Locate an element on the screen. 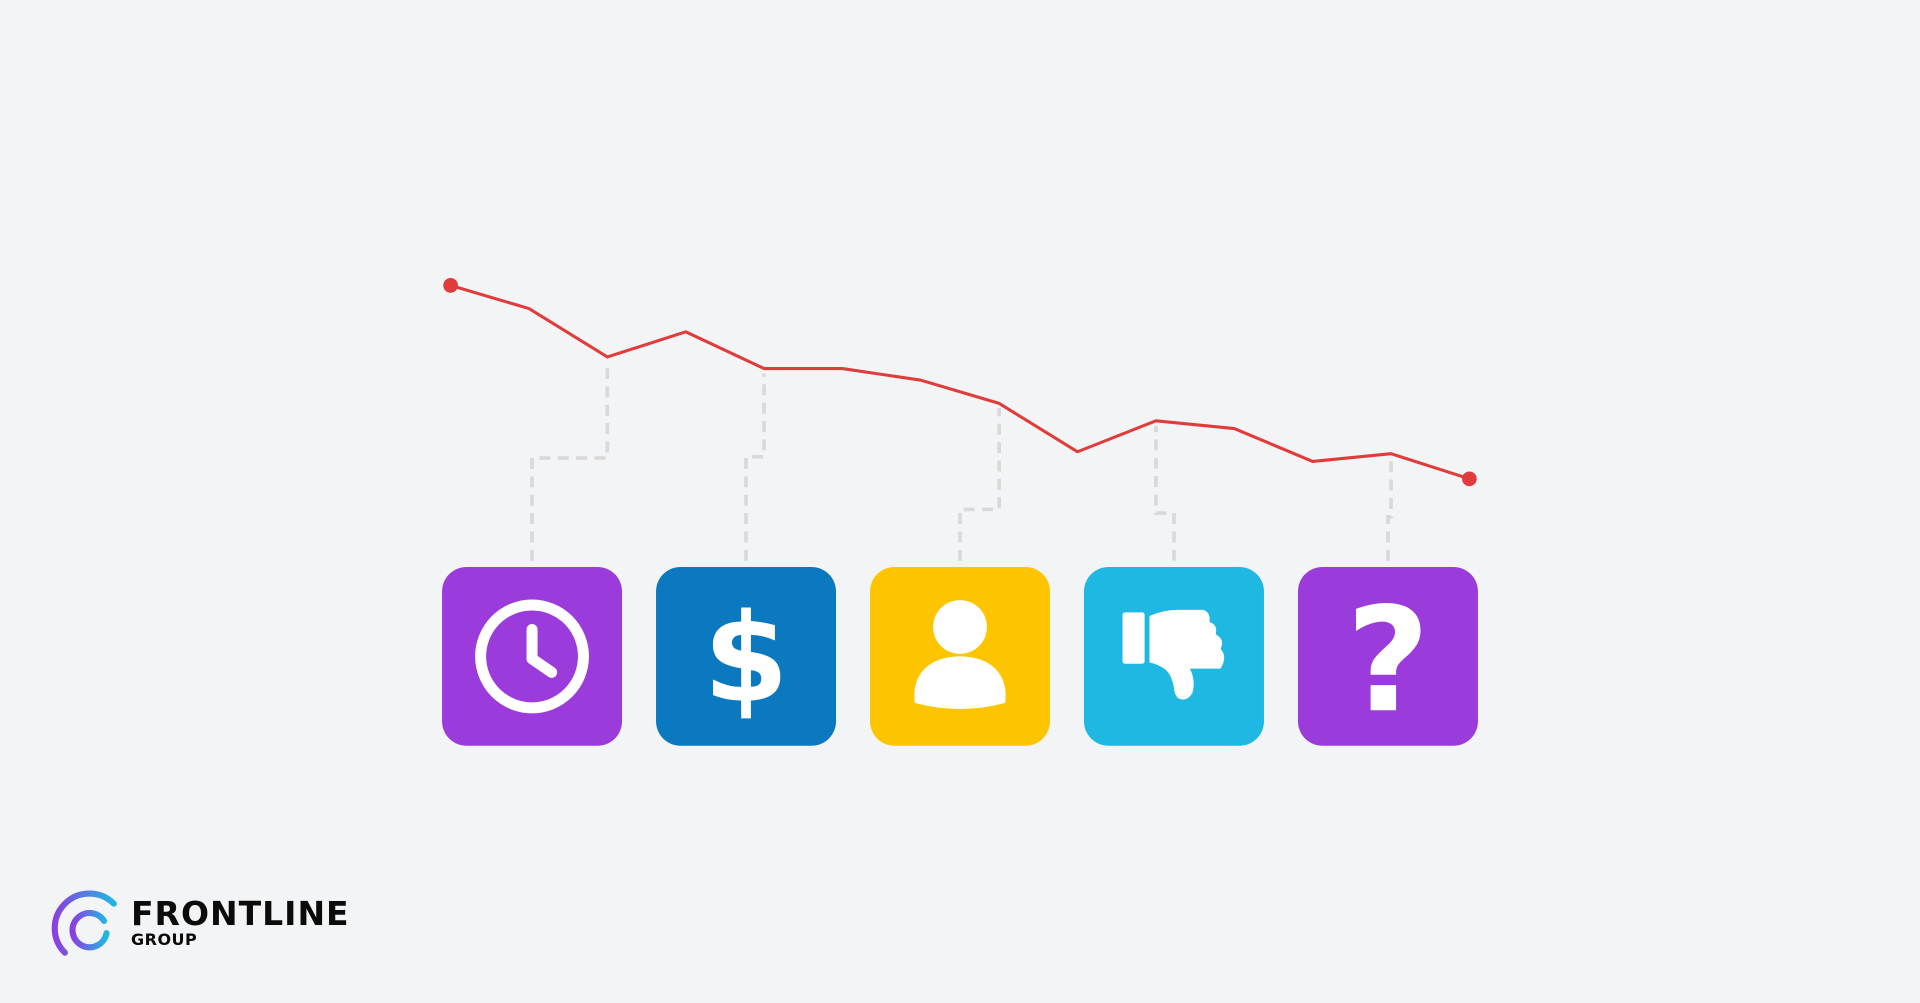 This screenshot has width=1920, height=1003. card-2: $ is located at coordinates (746, 656).